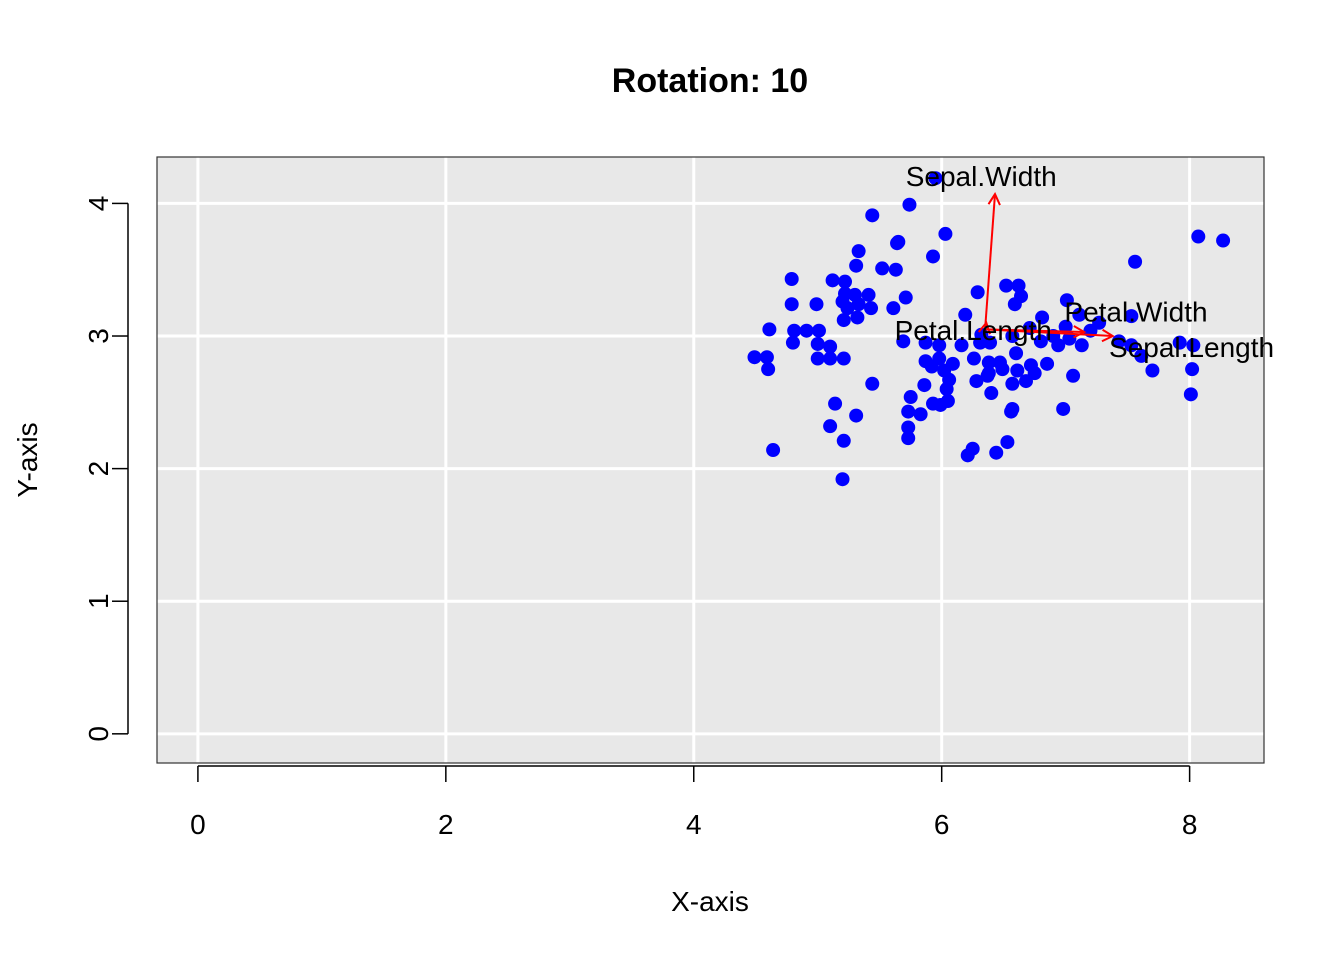  Describe the element at coordinates (973, 330) in the screenshot. I see `arrow-label-3: Petal.Length` at that location.